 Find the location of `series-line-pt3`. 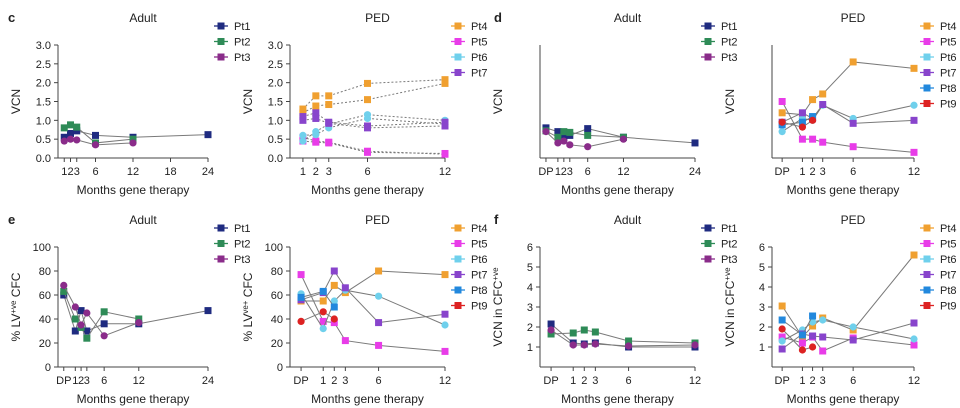

series-line-pt3 is located at coordinates (101, 311).